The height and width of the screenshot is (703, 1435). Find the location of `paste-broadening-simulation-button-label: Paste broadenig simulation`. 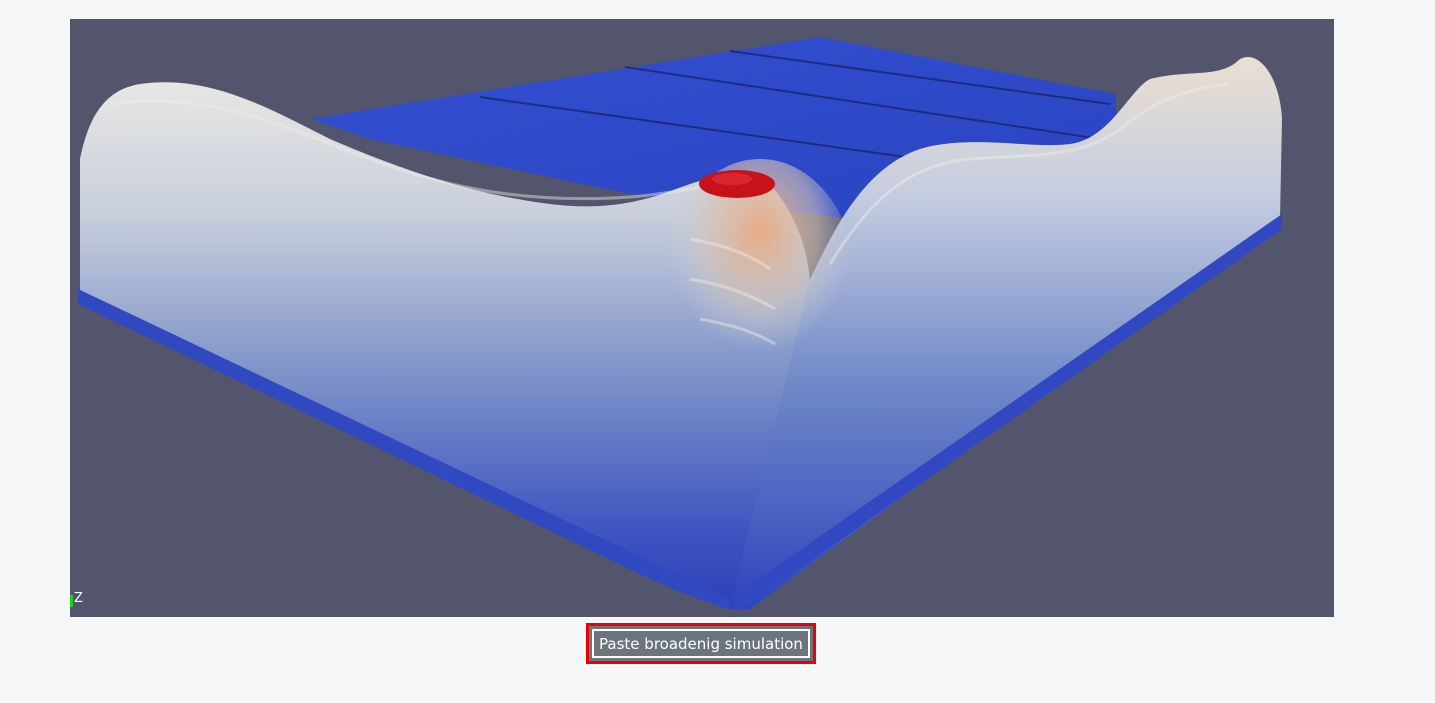

paste-broadening-simulation-button-label: Paste broadenig simulation is located at coordinates (701, 643).